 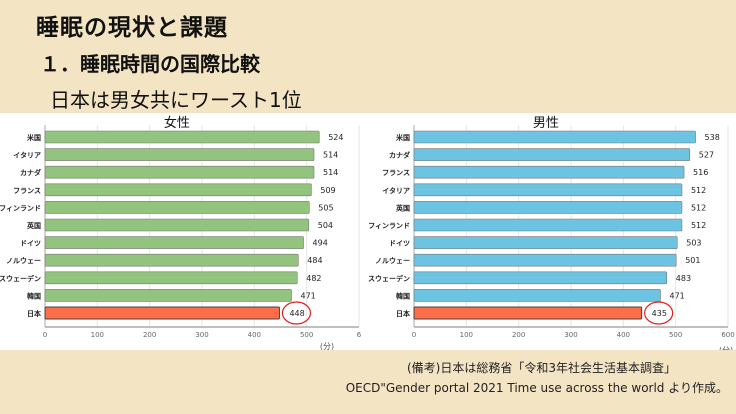 I want to click on value-label: 435, so click(x=659, y=313).